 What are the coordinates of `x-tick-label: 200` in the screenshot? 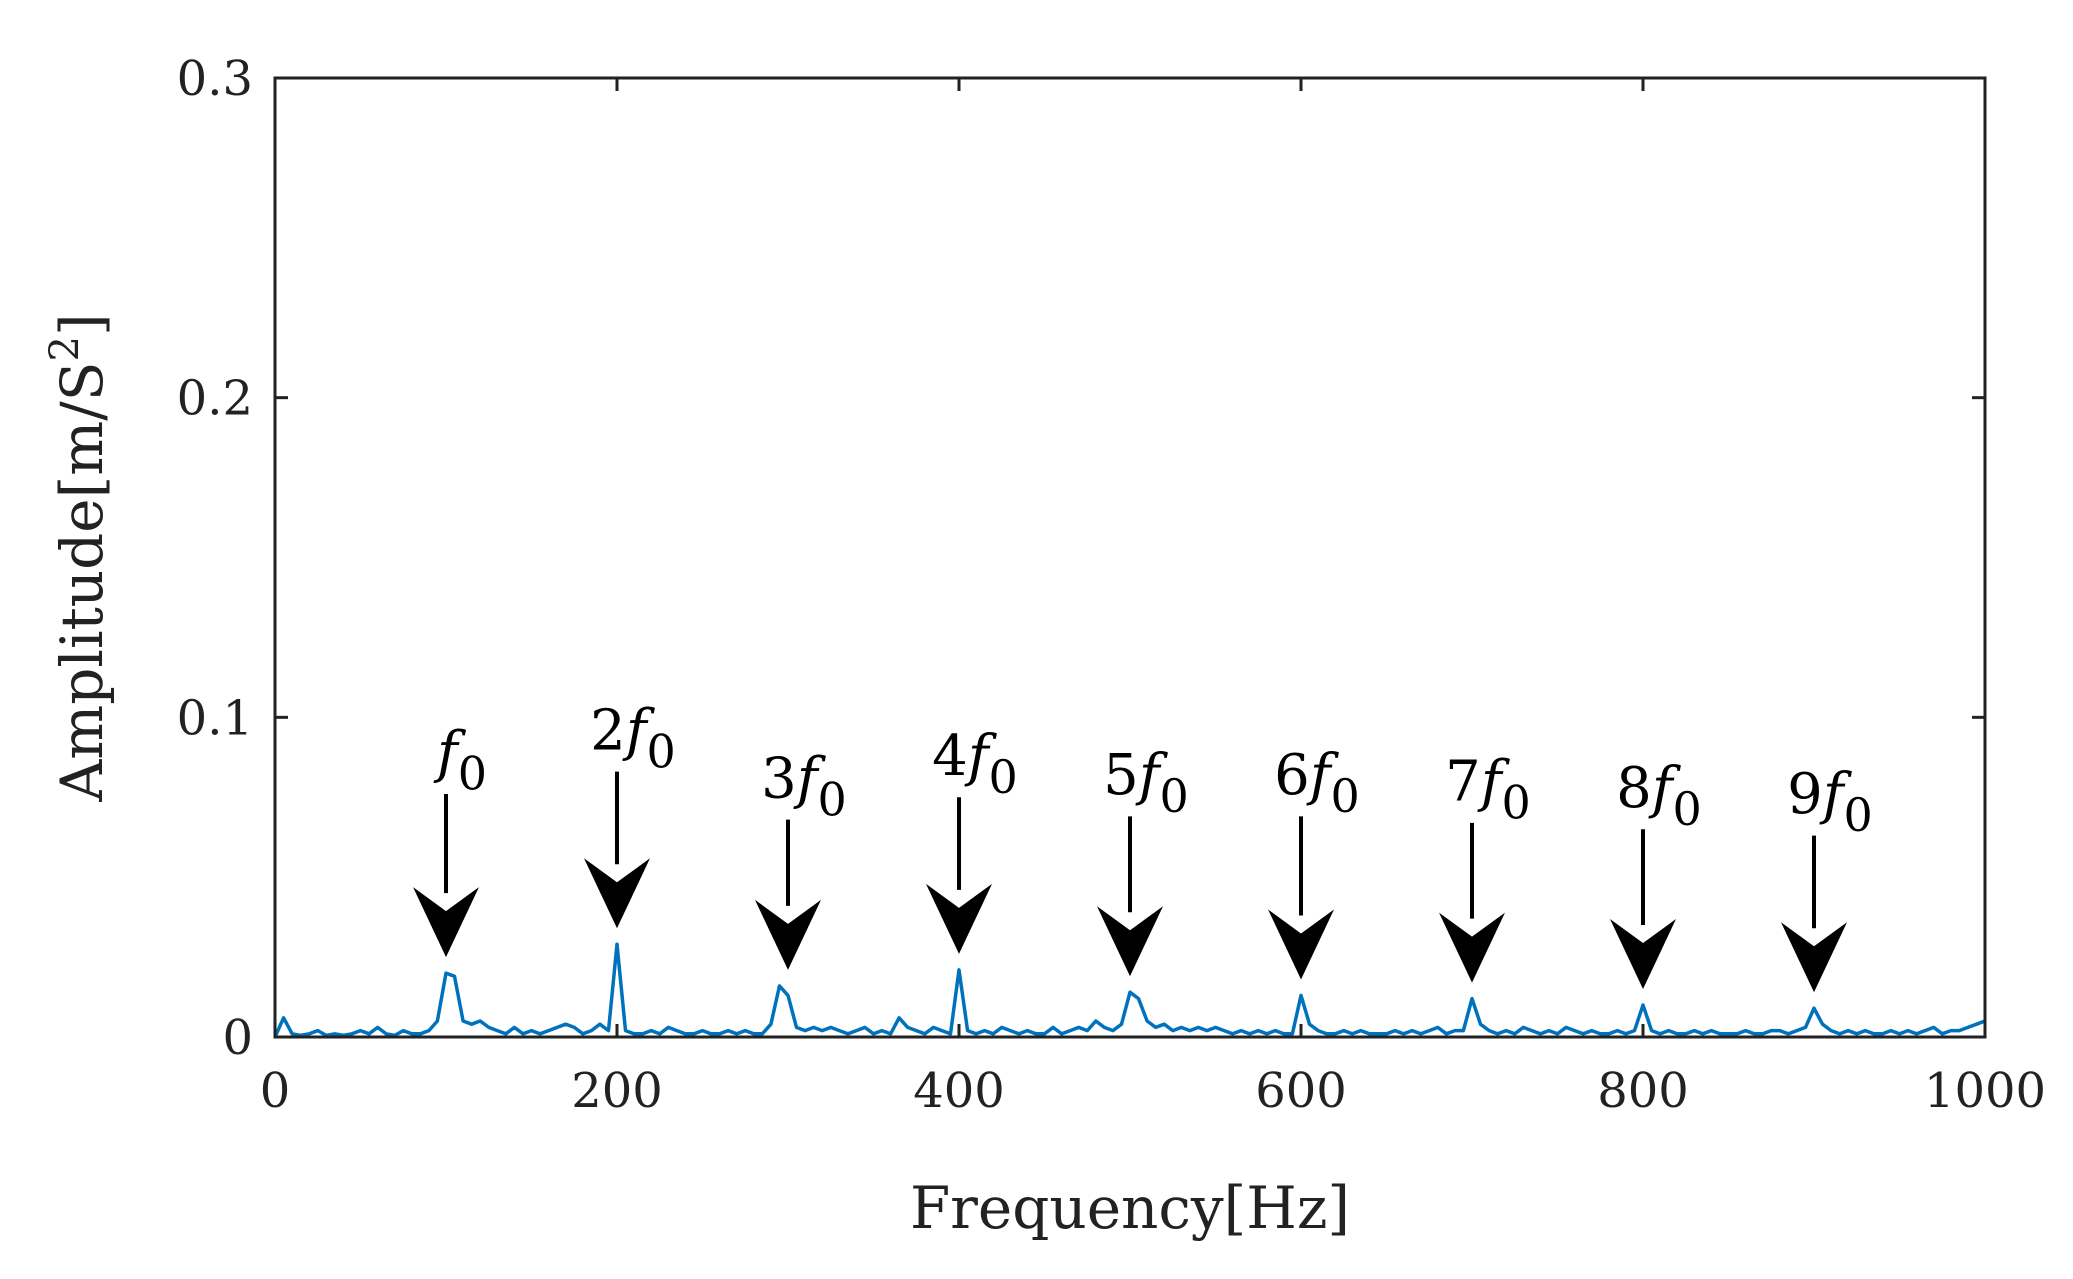 It's located at (617, 1091).